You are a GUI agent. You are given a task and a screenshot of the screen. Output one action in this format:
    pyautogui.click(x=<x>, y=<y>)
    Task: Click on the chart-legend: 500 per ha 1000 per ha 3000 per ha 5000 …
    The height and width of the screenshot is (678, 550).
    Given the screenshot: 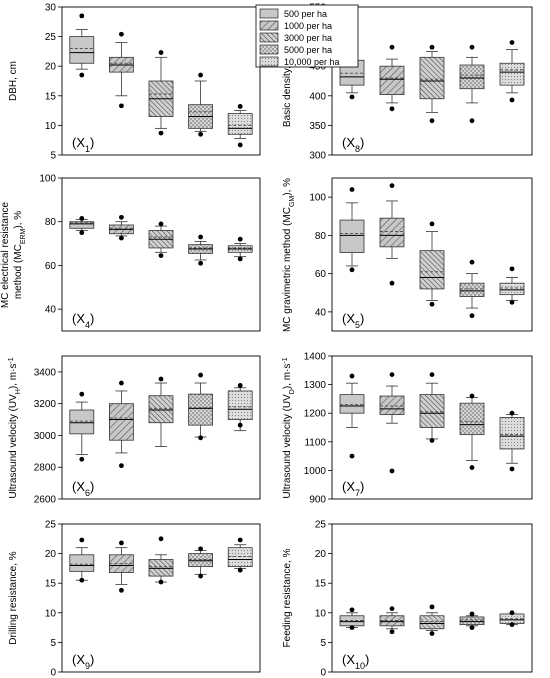 What is the action you would take?
    pyautogui.click(x=307, y=36)
    